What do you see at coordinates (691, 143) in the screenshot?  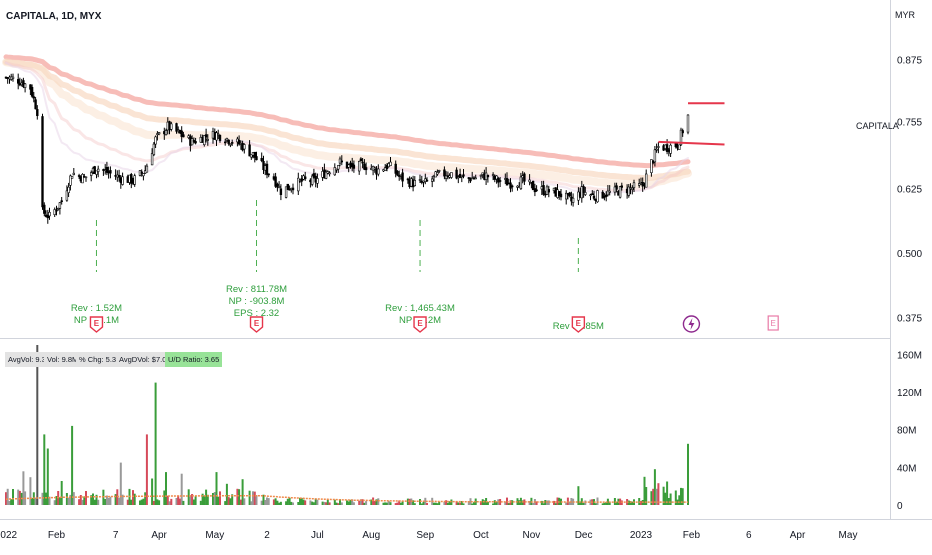 I see `resistance-line` at bounding box center [691, 143].